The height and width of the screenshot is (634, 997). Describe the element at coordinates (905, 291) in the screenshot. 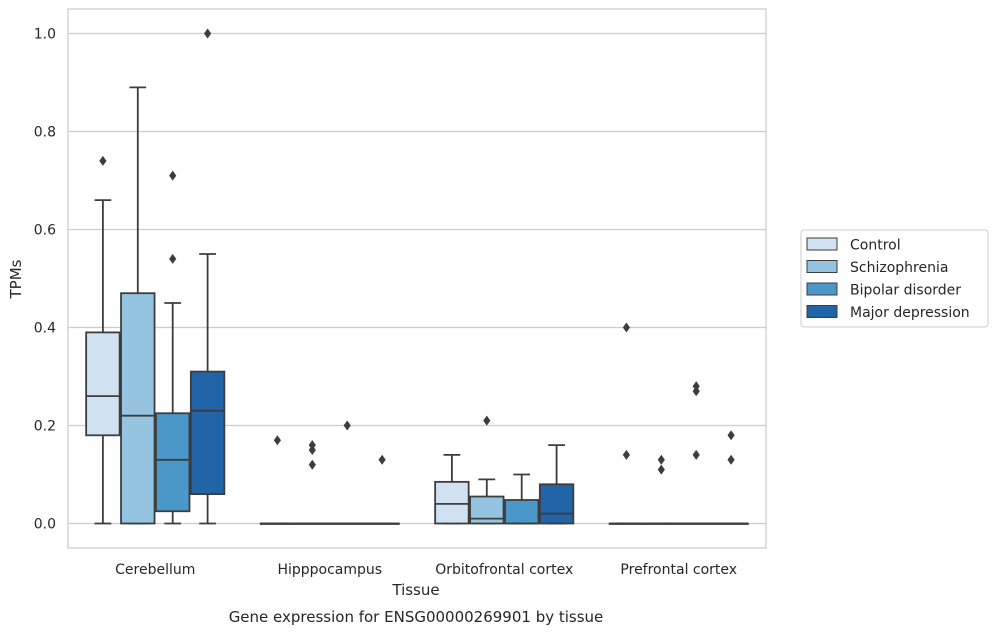

I see `legend-label: Bipolar disorder` at that location.